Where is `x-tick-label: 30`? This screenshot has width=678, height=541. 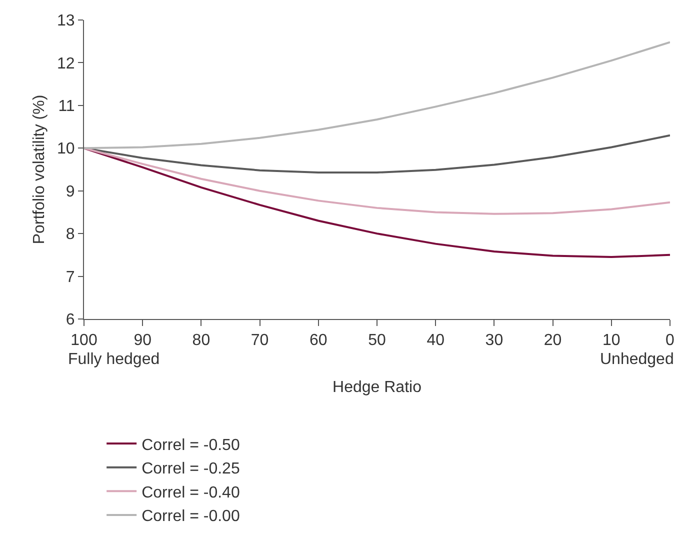
x-tick-label: 30 is located at coordinates (494, 341).